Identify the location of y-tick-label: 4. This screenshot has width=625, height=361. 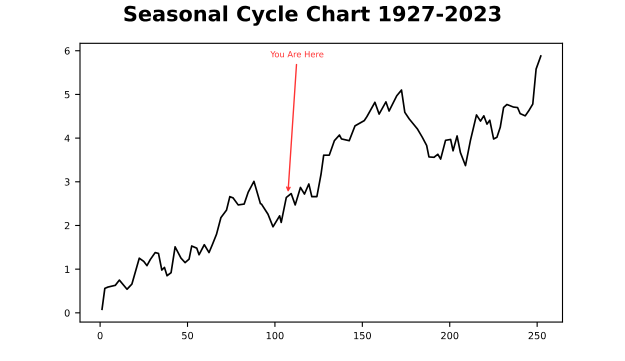
(67, 138).